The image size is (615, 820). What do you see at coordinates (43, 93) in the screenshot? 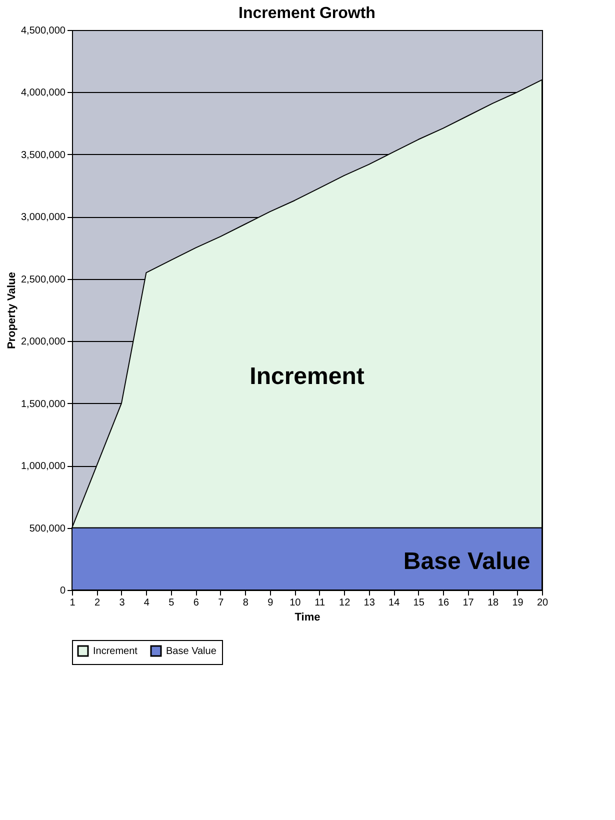
I see `y-tick-label: 4,000,000` at bounding box center [43, 93].